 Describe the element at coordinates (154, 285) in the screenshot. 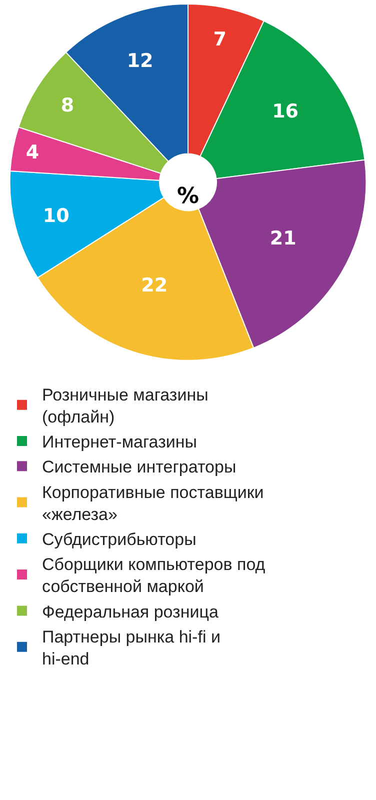

I see `data-label: 22` at that location.